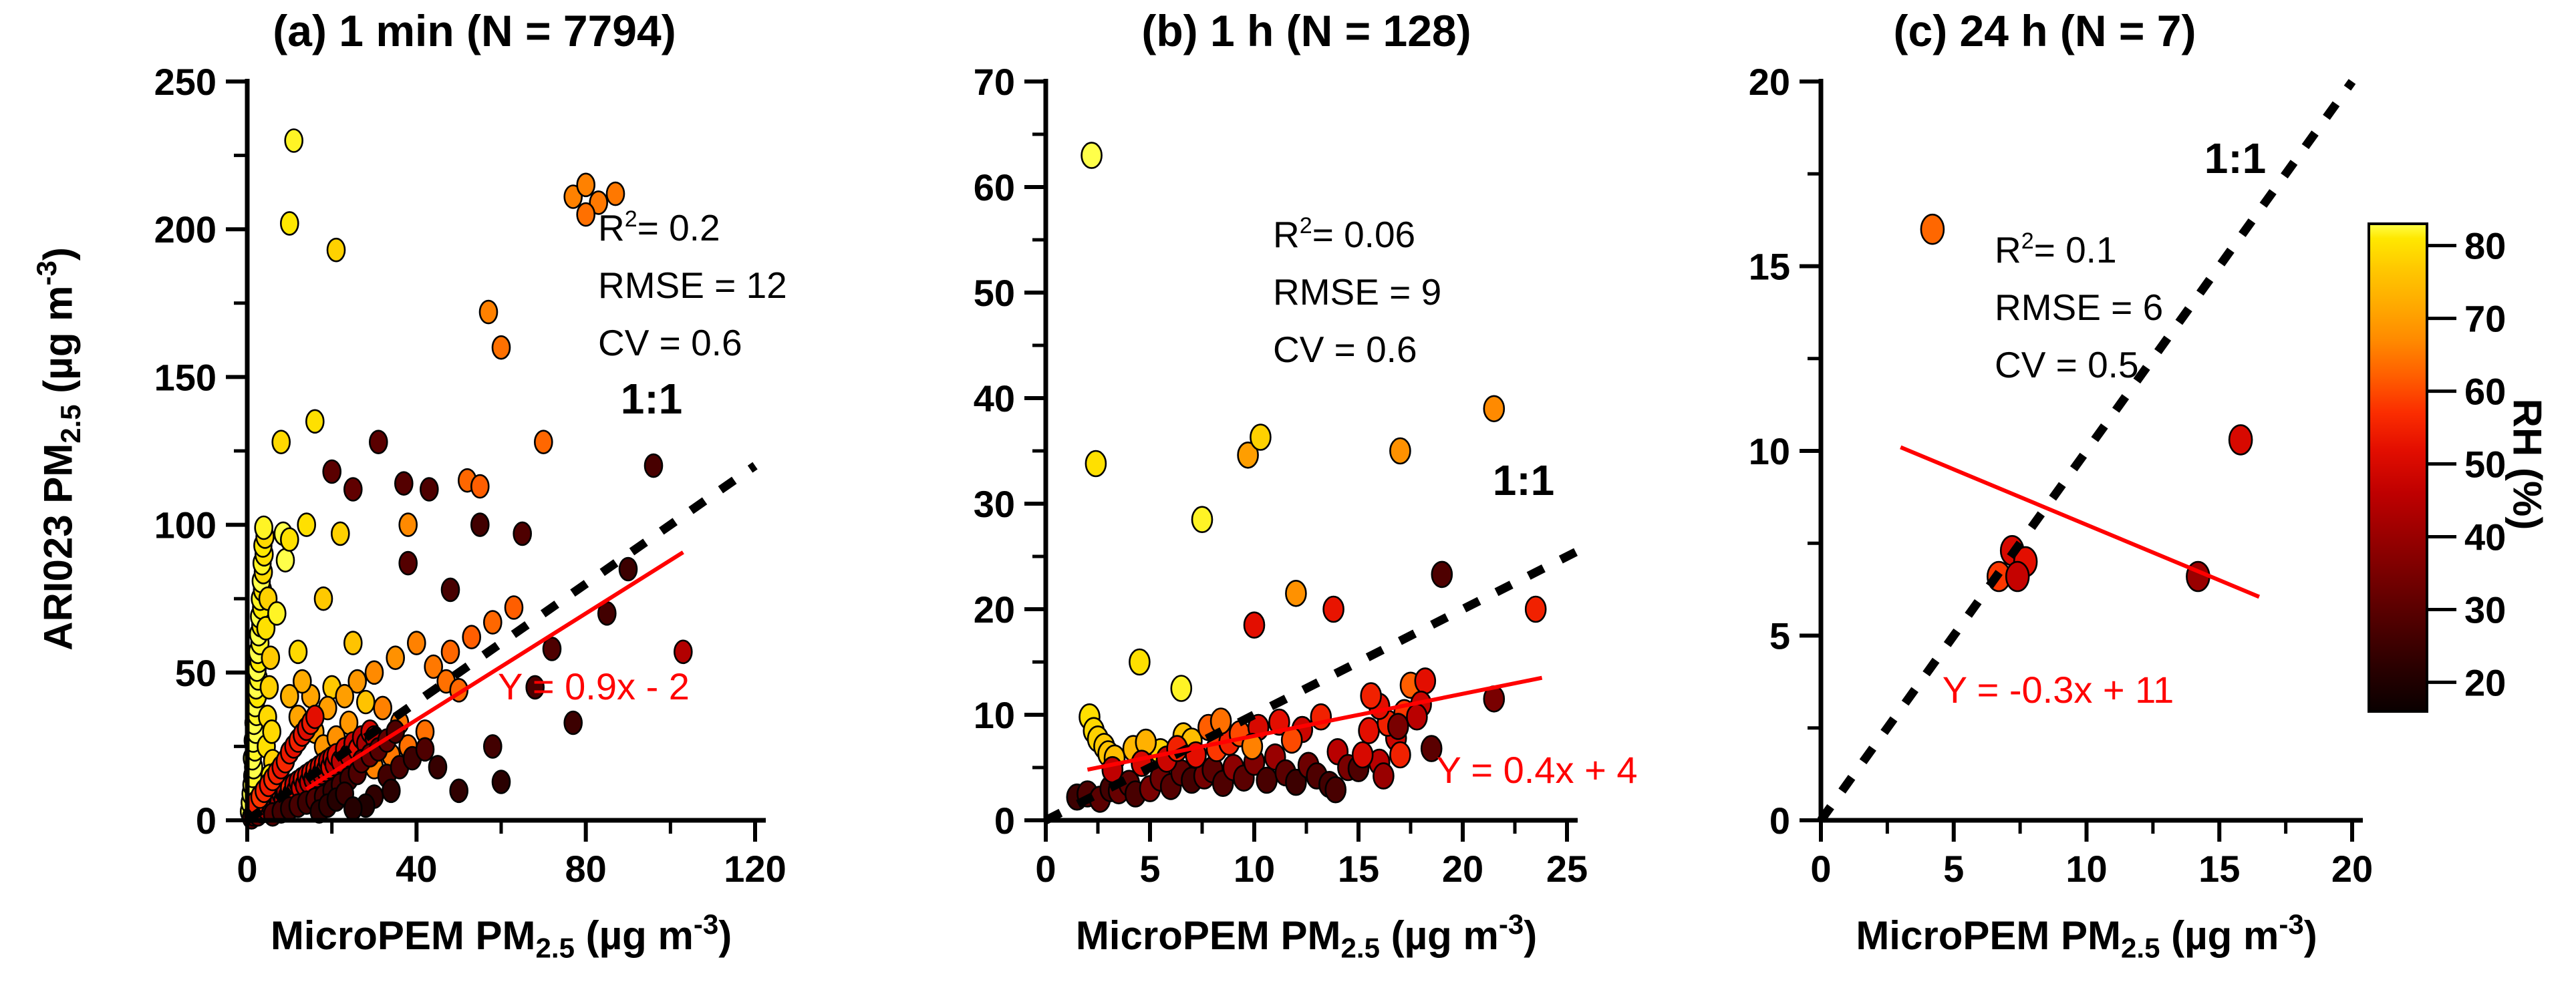  What do you see at coordinates (1523, 480) in the screenshot?
I see `panel-b-one-to-one-label: 1:1` at bounding box center [1523, 480].